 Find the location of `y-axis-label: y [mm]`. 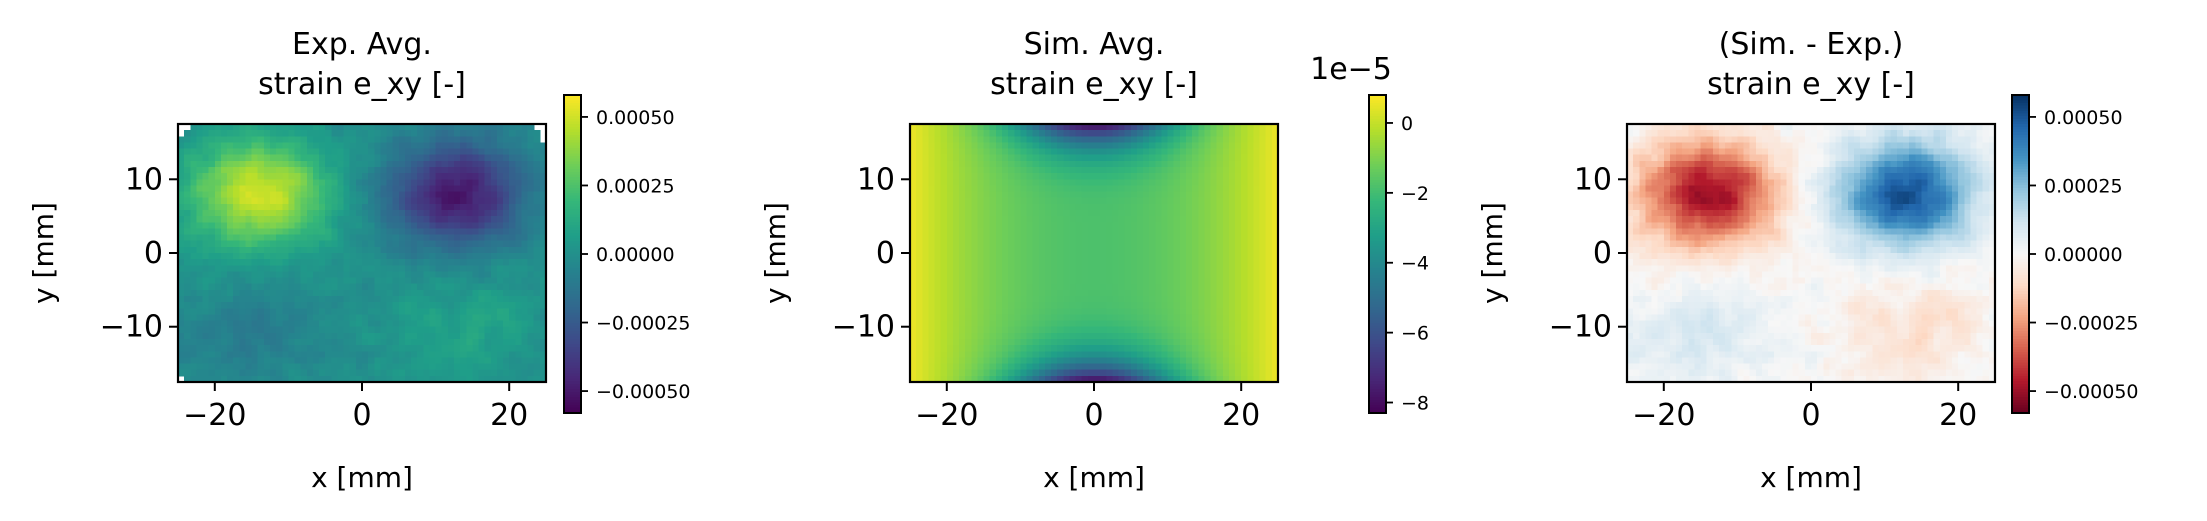

y-axis-label: y [mm] is located at coordinates (43, 253).